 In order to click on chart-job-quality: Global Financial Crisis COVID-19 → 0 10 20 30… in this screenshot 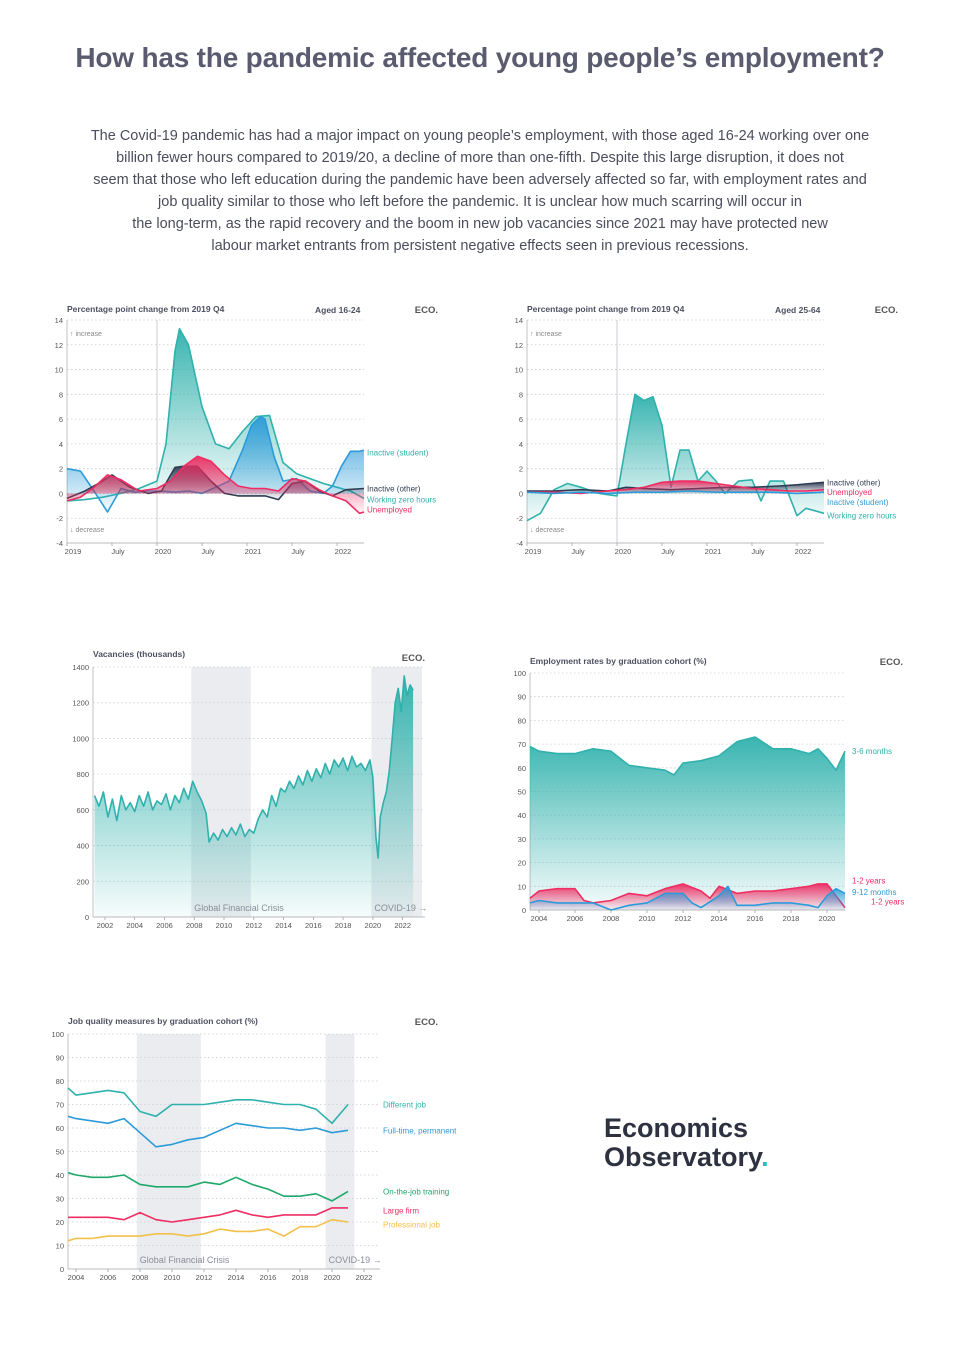, I will do `click(254, 1149)`.